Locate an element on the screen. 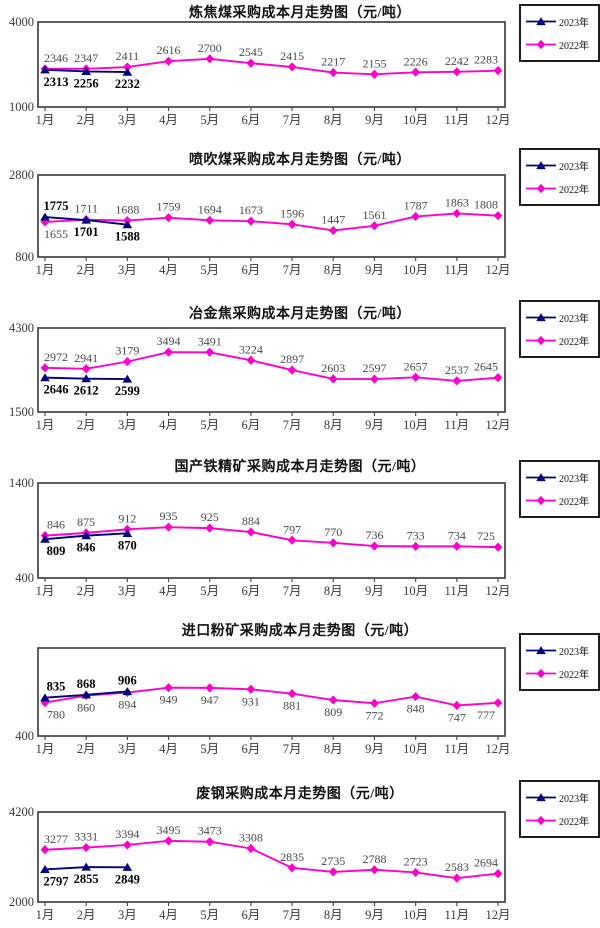 The image size is (600, 928). data-point-label: 1673 is located at coordinates (251, 210).